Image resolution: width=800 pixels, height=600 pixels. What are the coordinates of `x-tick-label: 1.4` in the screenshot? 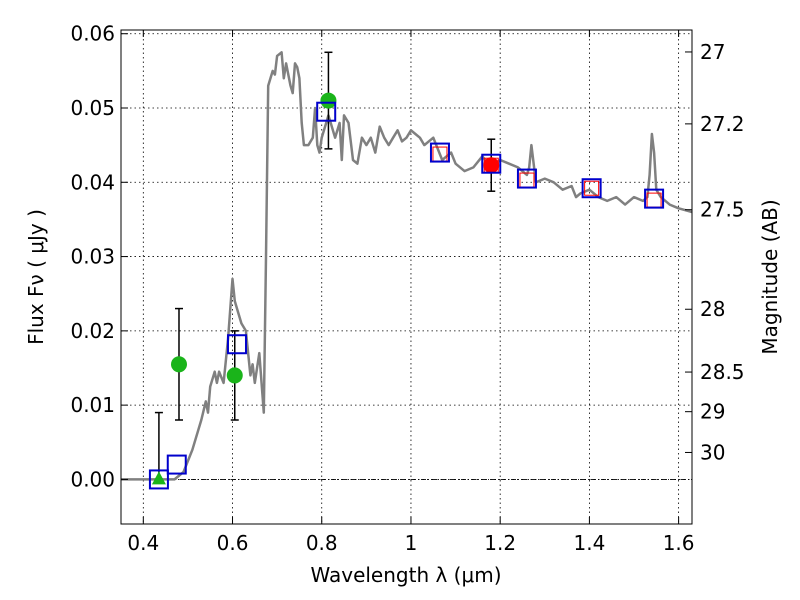 It's located at (589, 543).